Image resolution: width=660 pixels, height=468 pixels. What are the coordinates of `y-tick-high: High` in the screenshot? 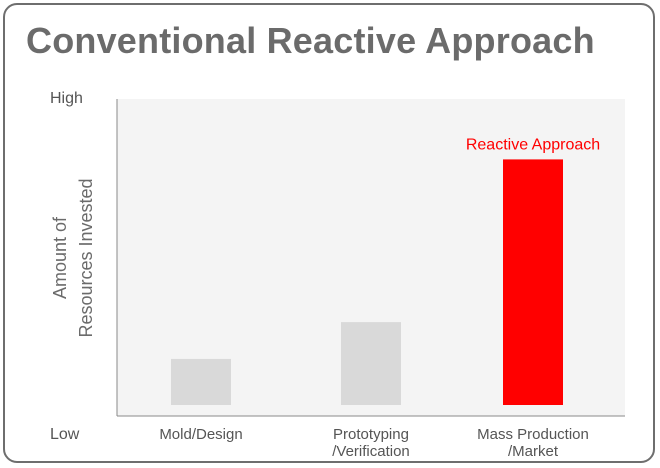 It's located at (66, 98).